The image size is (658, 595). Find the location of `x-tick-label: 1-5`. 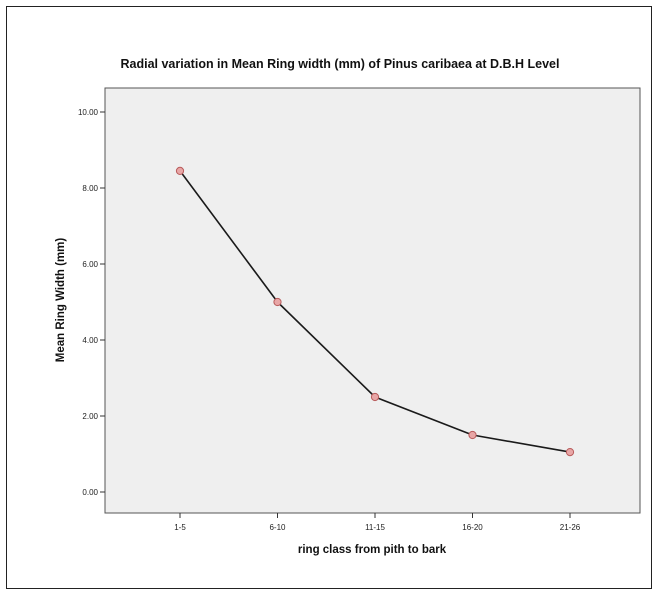

x-tick-label: 1-5 is located at coordinates (180, 527).